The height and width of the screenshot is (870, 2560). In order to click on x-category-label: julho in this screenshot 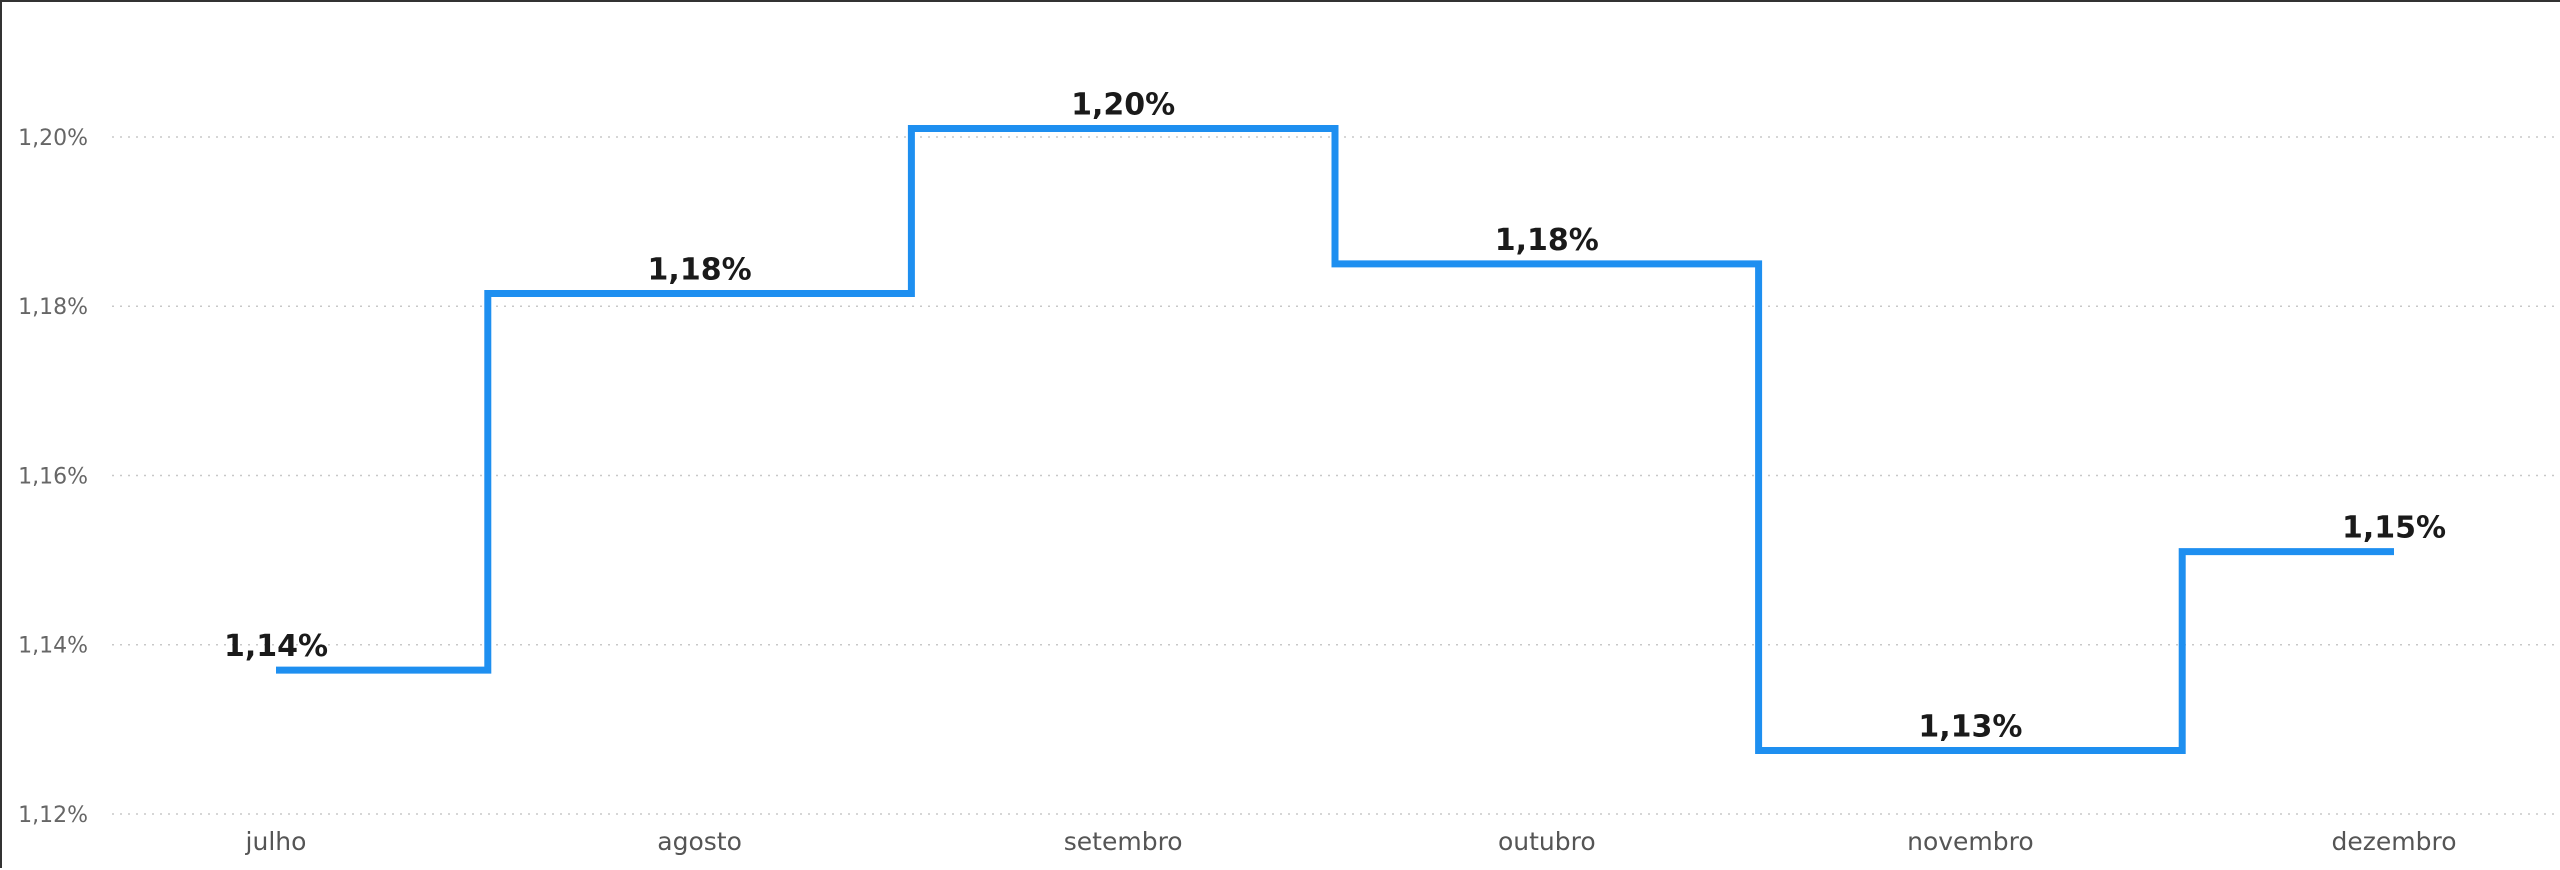, I will do `click(276, 841)`.